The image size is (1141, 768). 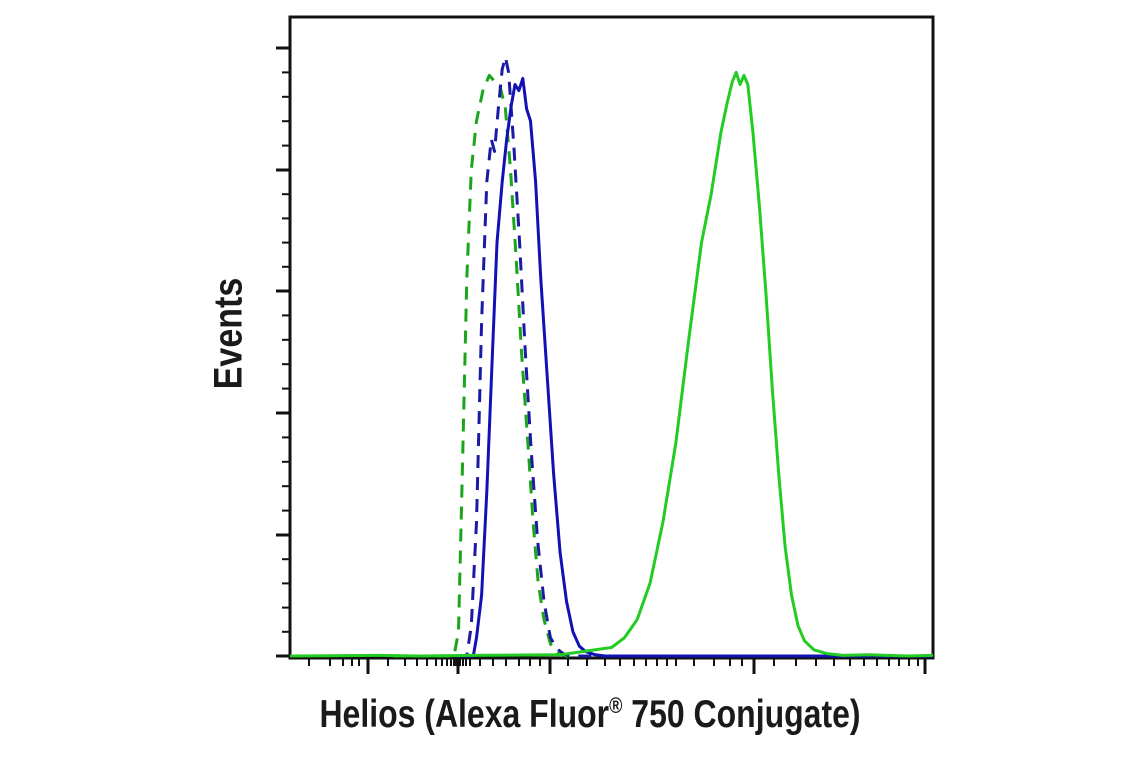 I want to click on y-axis-label: Events, so click(x=228, y=333).